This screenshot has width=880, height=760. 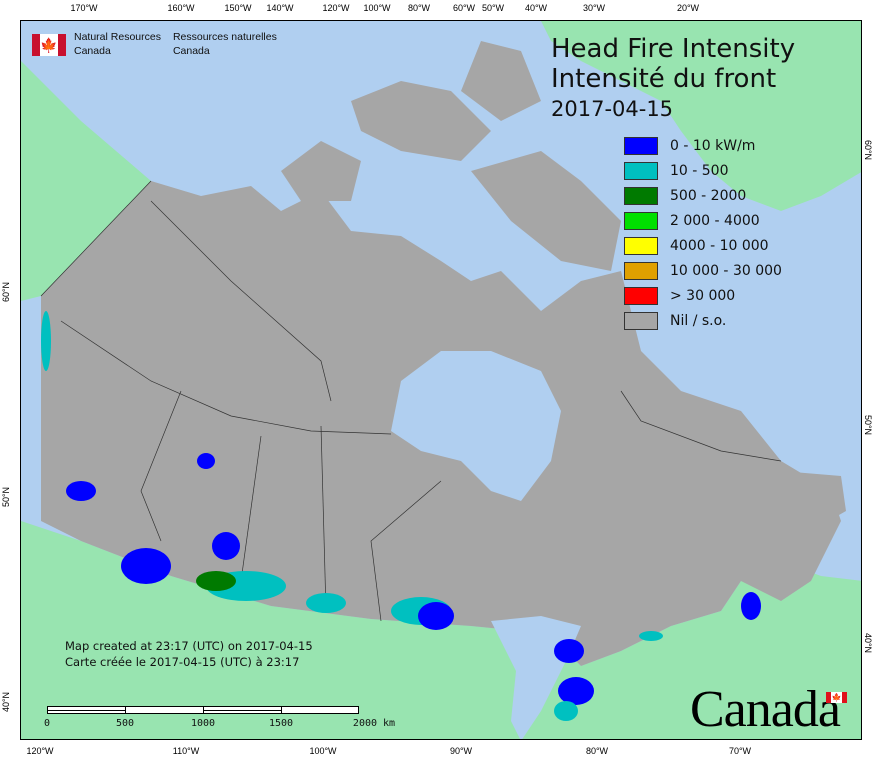 I want to click on bottom-axis-label: 110°W, so click(x=186, y=751).